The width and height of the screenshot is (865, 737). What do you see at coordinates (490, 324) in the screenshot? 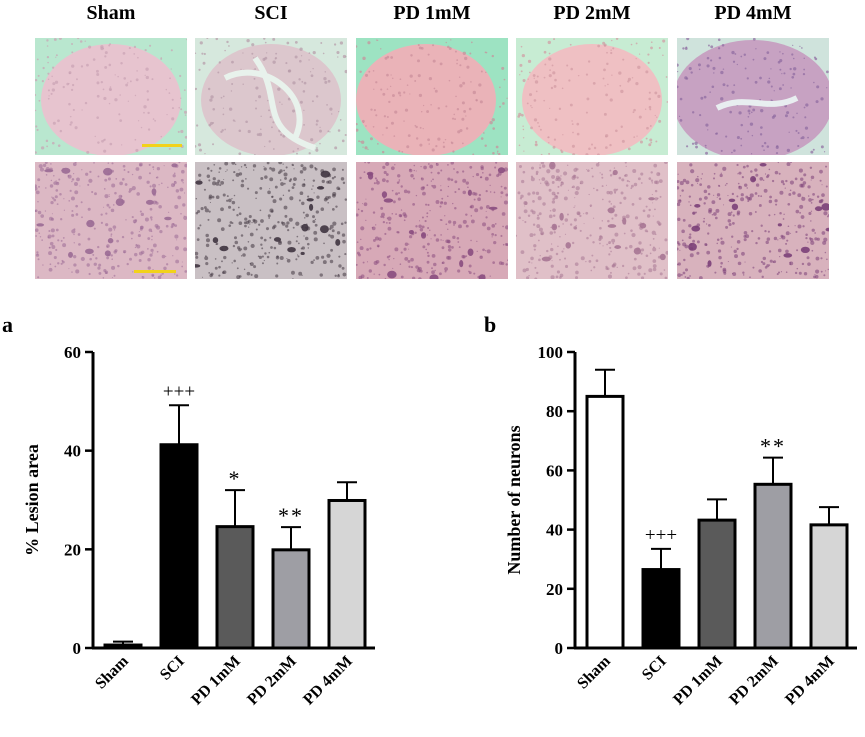
I see `panel-label-b: b` at bounding box center [490, 324].